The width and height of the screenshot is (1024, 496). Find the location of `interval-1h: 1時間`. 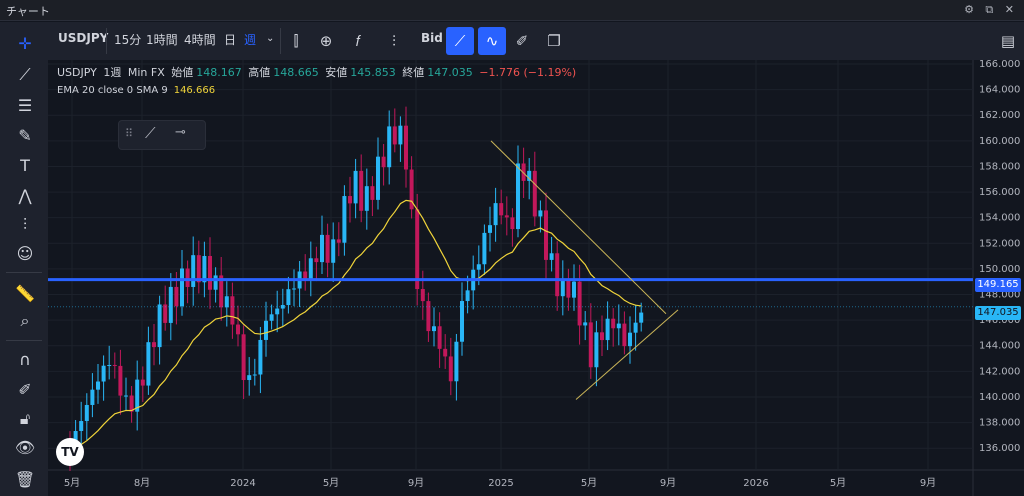

interval-1h: 1時間 is located at coordinates (162, 40).